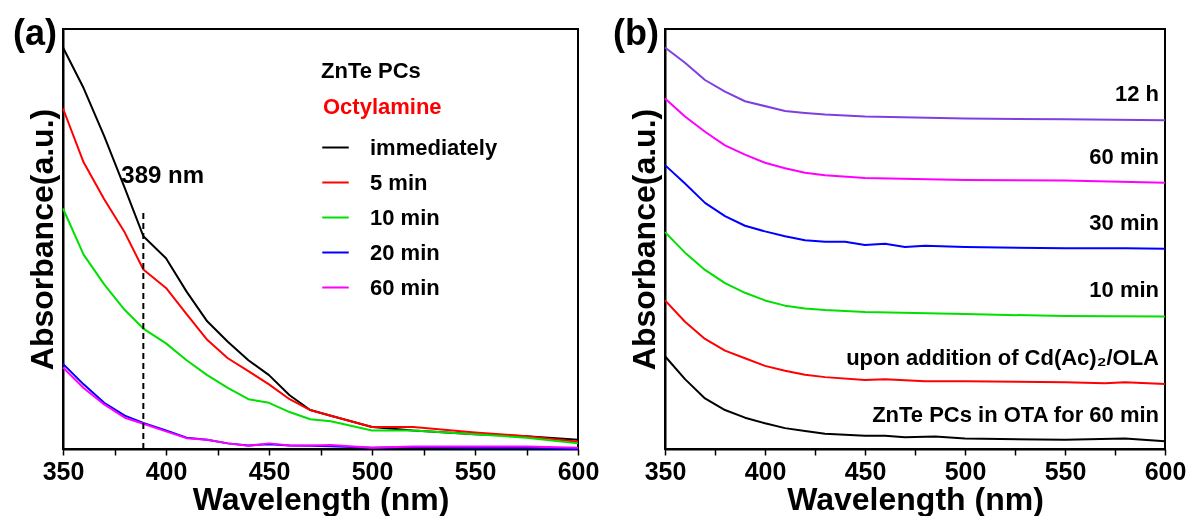 This screenshot has height=532, width=1204. What do you see at coordinates (405, 287) in the screenshot?
I see `legend-label: 60 min` at bounding box center [405, 287].